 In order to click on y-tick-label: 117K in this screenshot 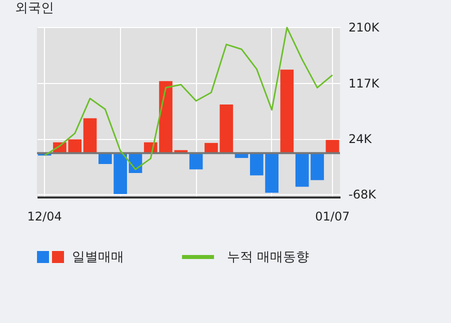, I will do `click(364, 83)`.